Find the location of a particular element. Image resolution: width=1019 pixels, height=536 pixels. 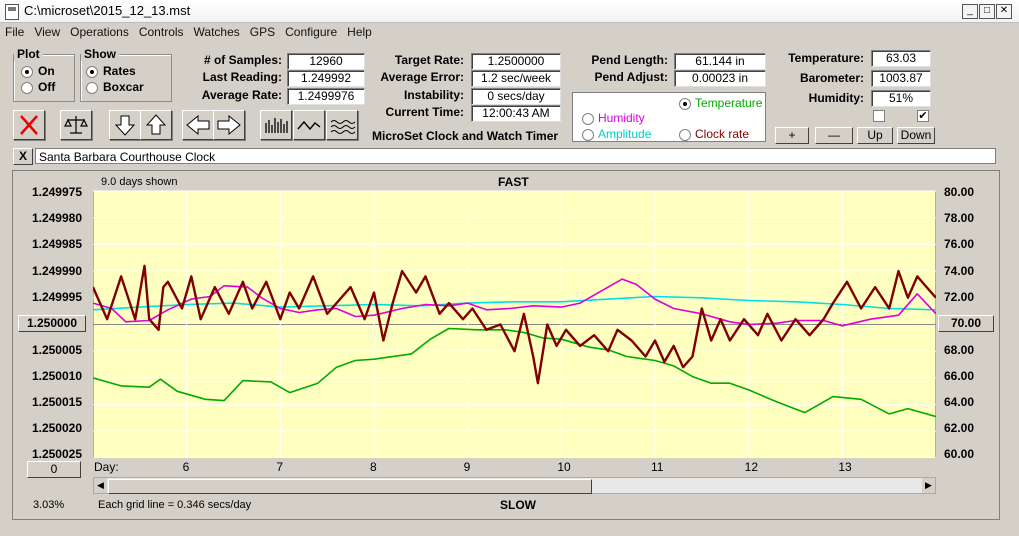

left-tick-label: 1.250020 is located at coordinates (56, 428).